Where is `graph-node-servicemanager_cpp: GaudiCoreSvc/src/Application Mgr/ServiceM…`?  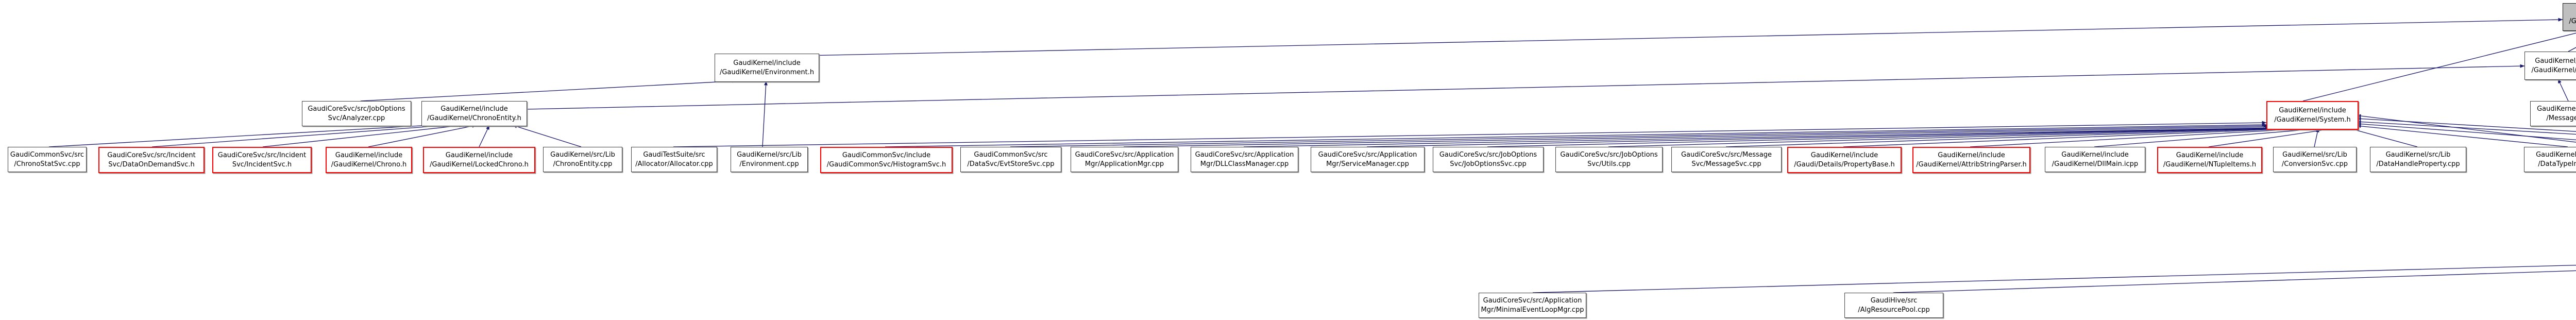
graph-node-servicemanager_cpp: GaudiCoreSvc/src/Application Mgr/ServiceM… is located at coordinates (1368, 159).